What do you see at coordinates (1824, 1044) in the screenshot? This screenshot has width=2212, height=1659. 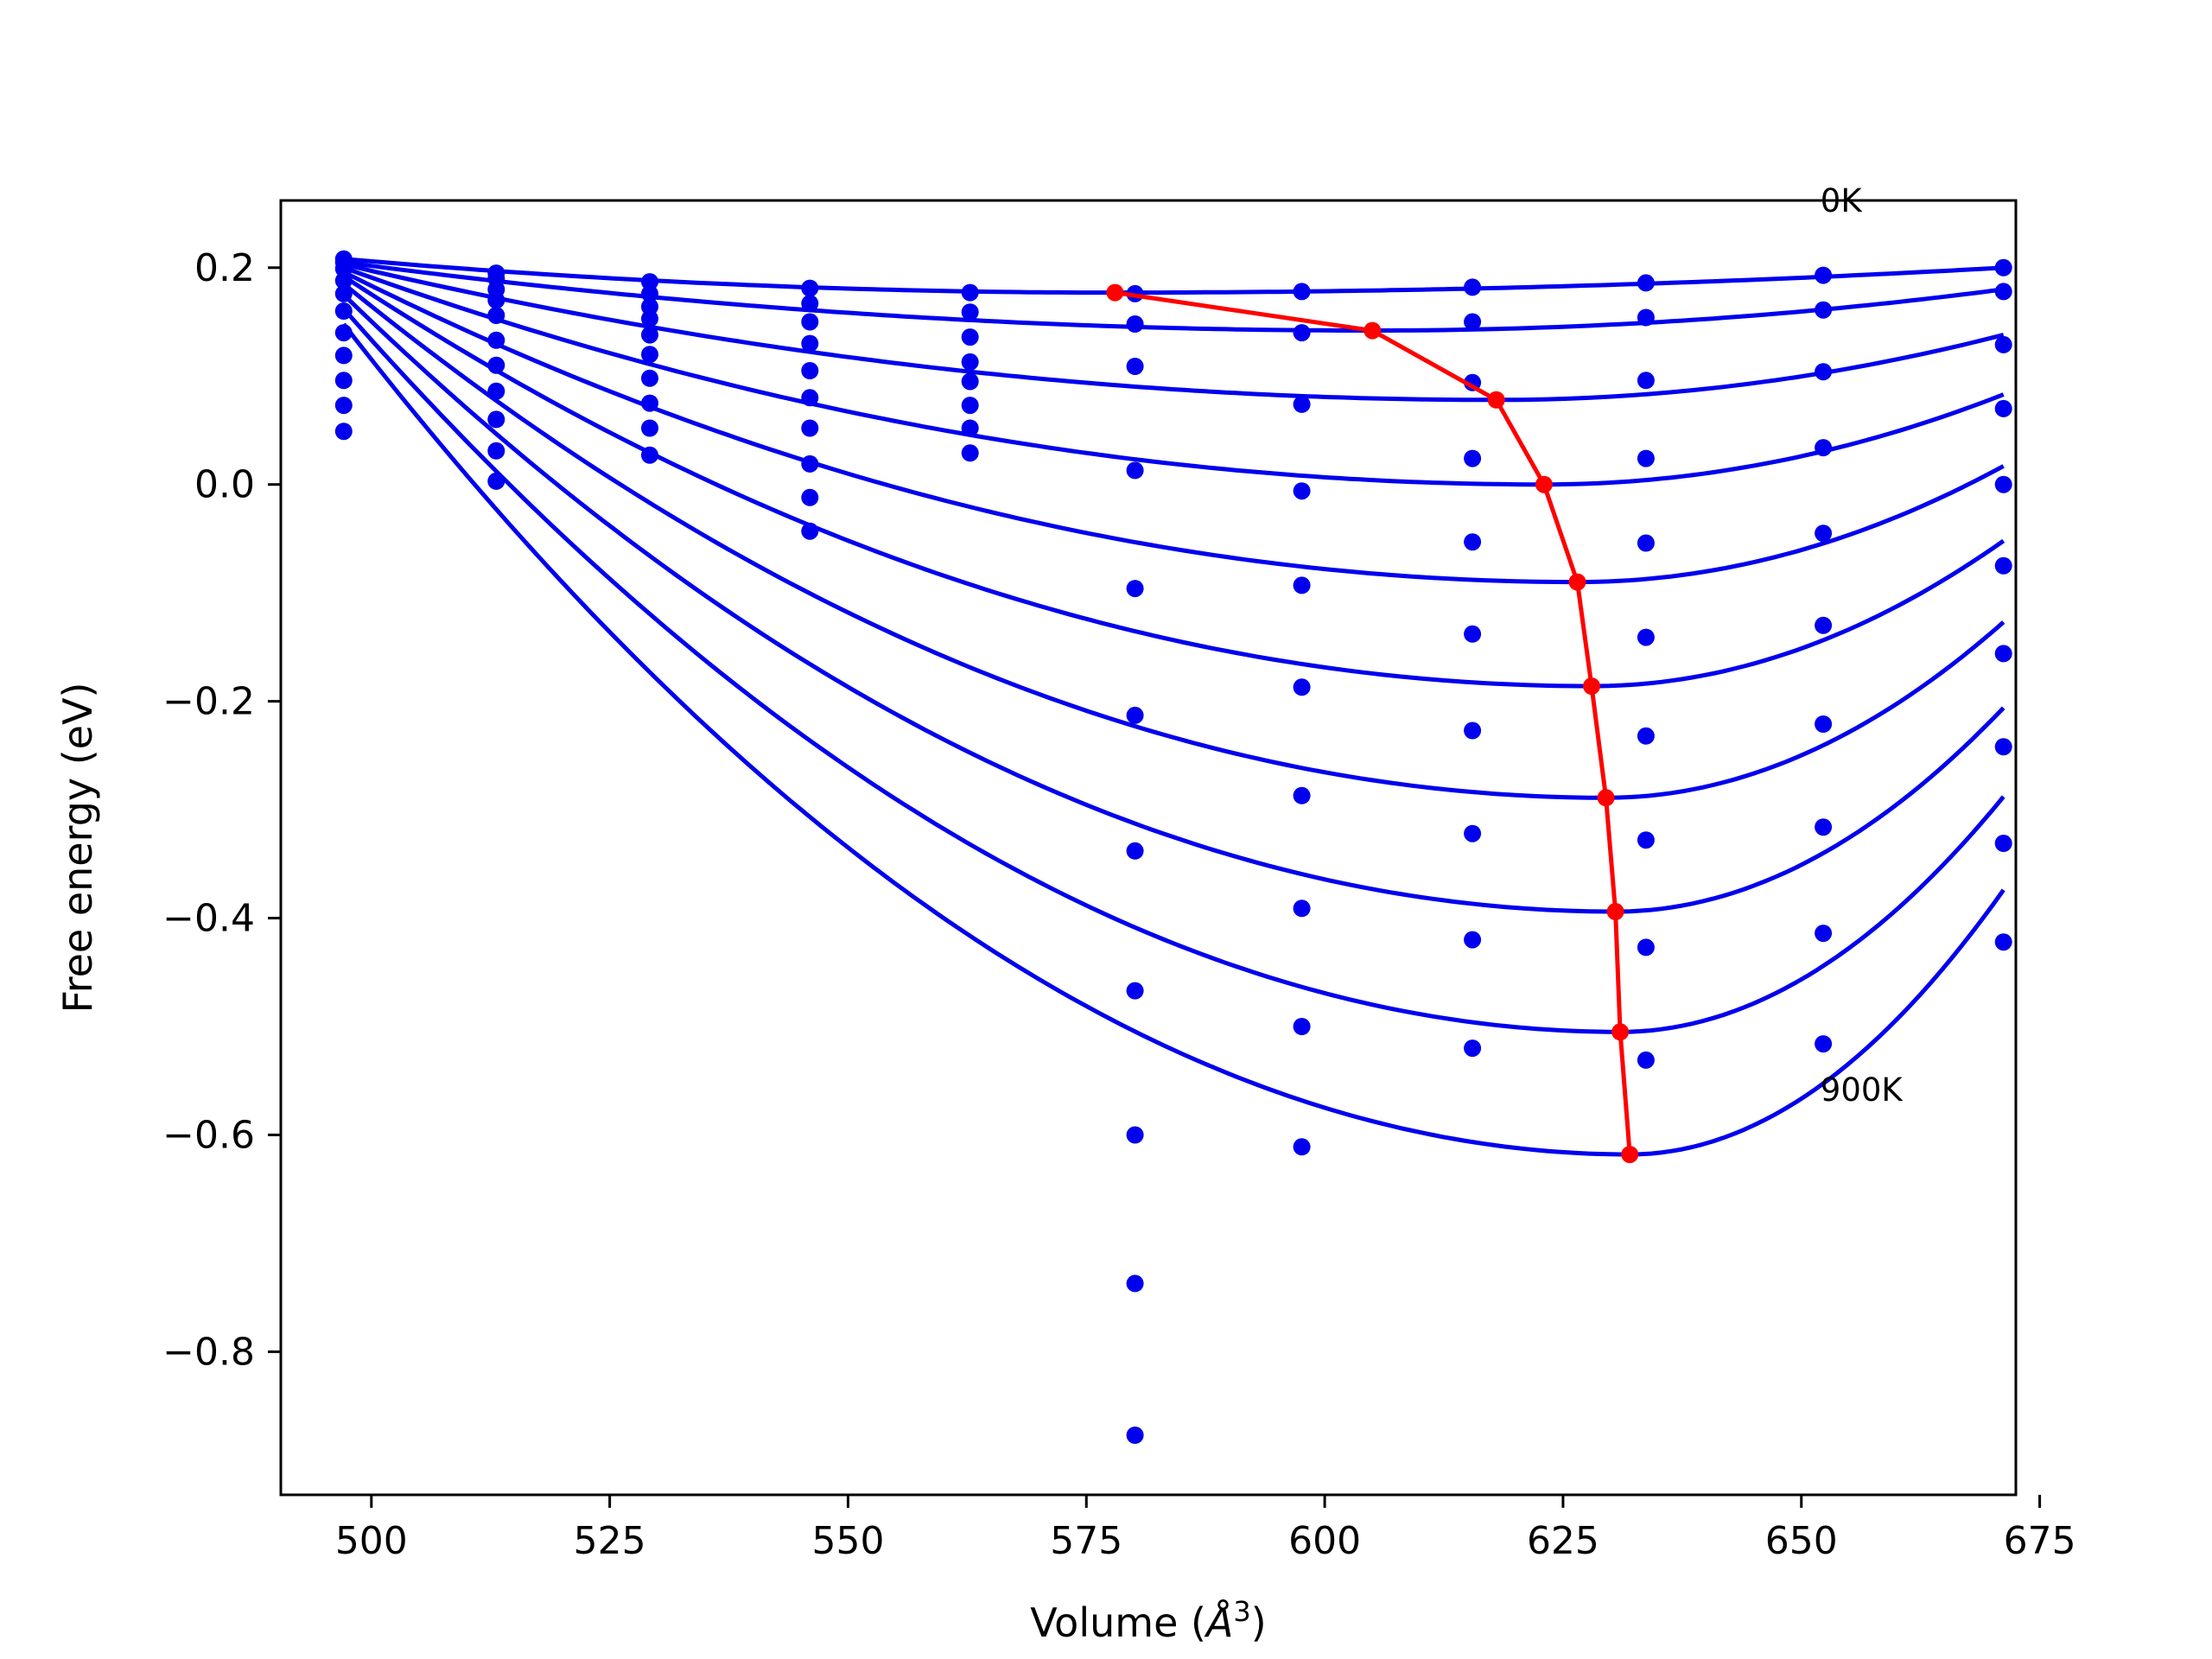 I see `data-point-s9-v9` at bounding box center [1824, 1044].